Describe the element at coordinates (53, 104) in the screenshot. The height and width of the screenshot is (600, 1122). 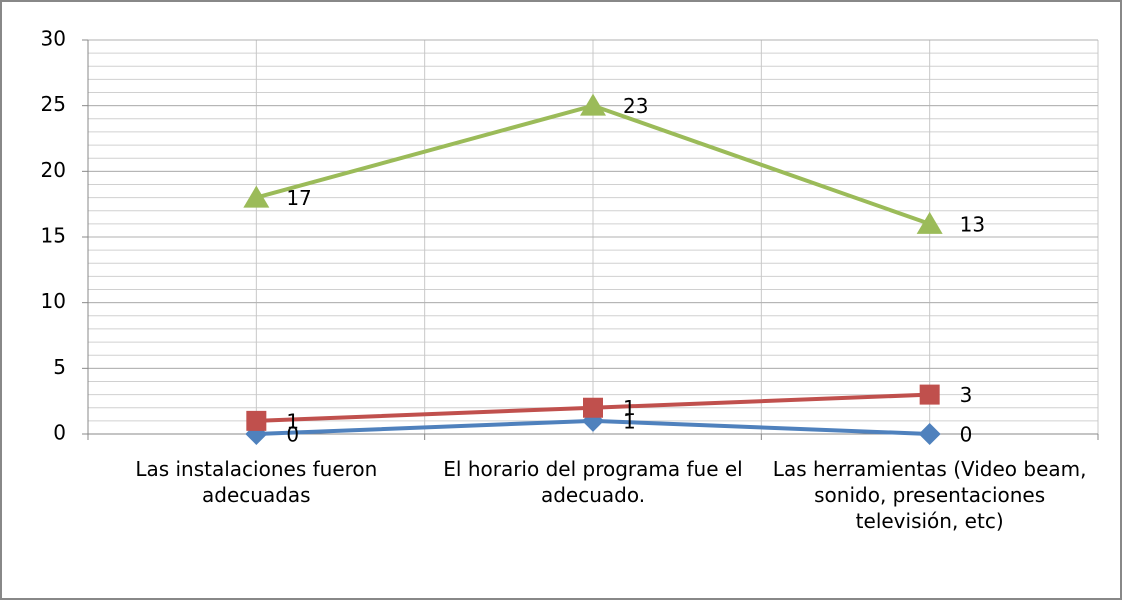
I see `y-tick-label: 25` at that location.